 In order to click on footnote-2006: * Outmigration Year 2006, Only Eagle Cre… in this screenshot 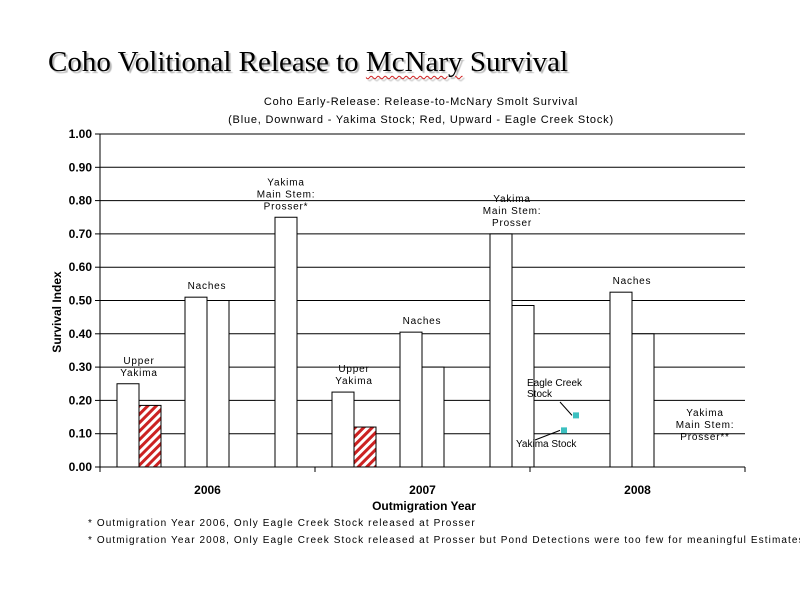, I will do `click(282, 523)`.